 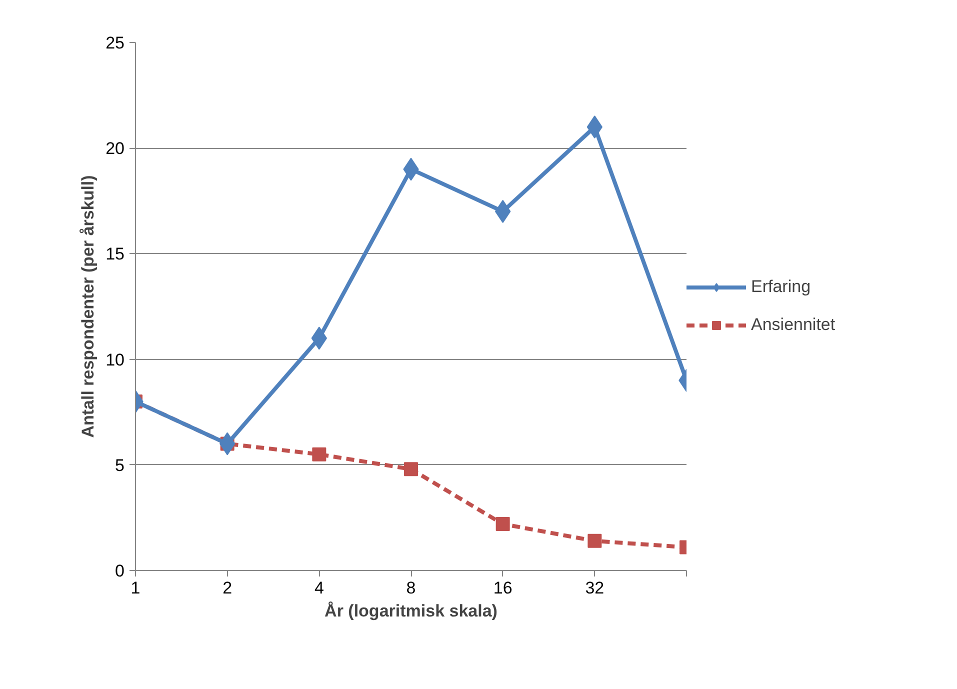 I want to click on x-axis-title: År (logaritmisk skala), so click(x=411, y=611).